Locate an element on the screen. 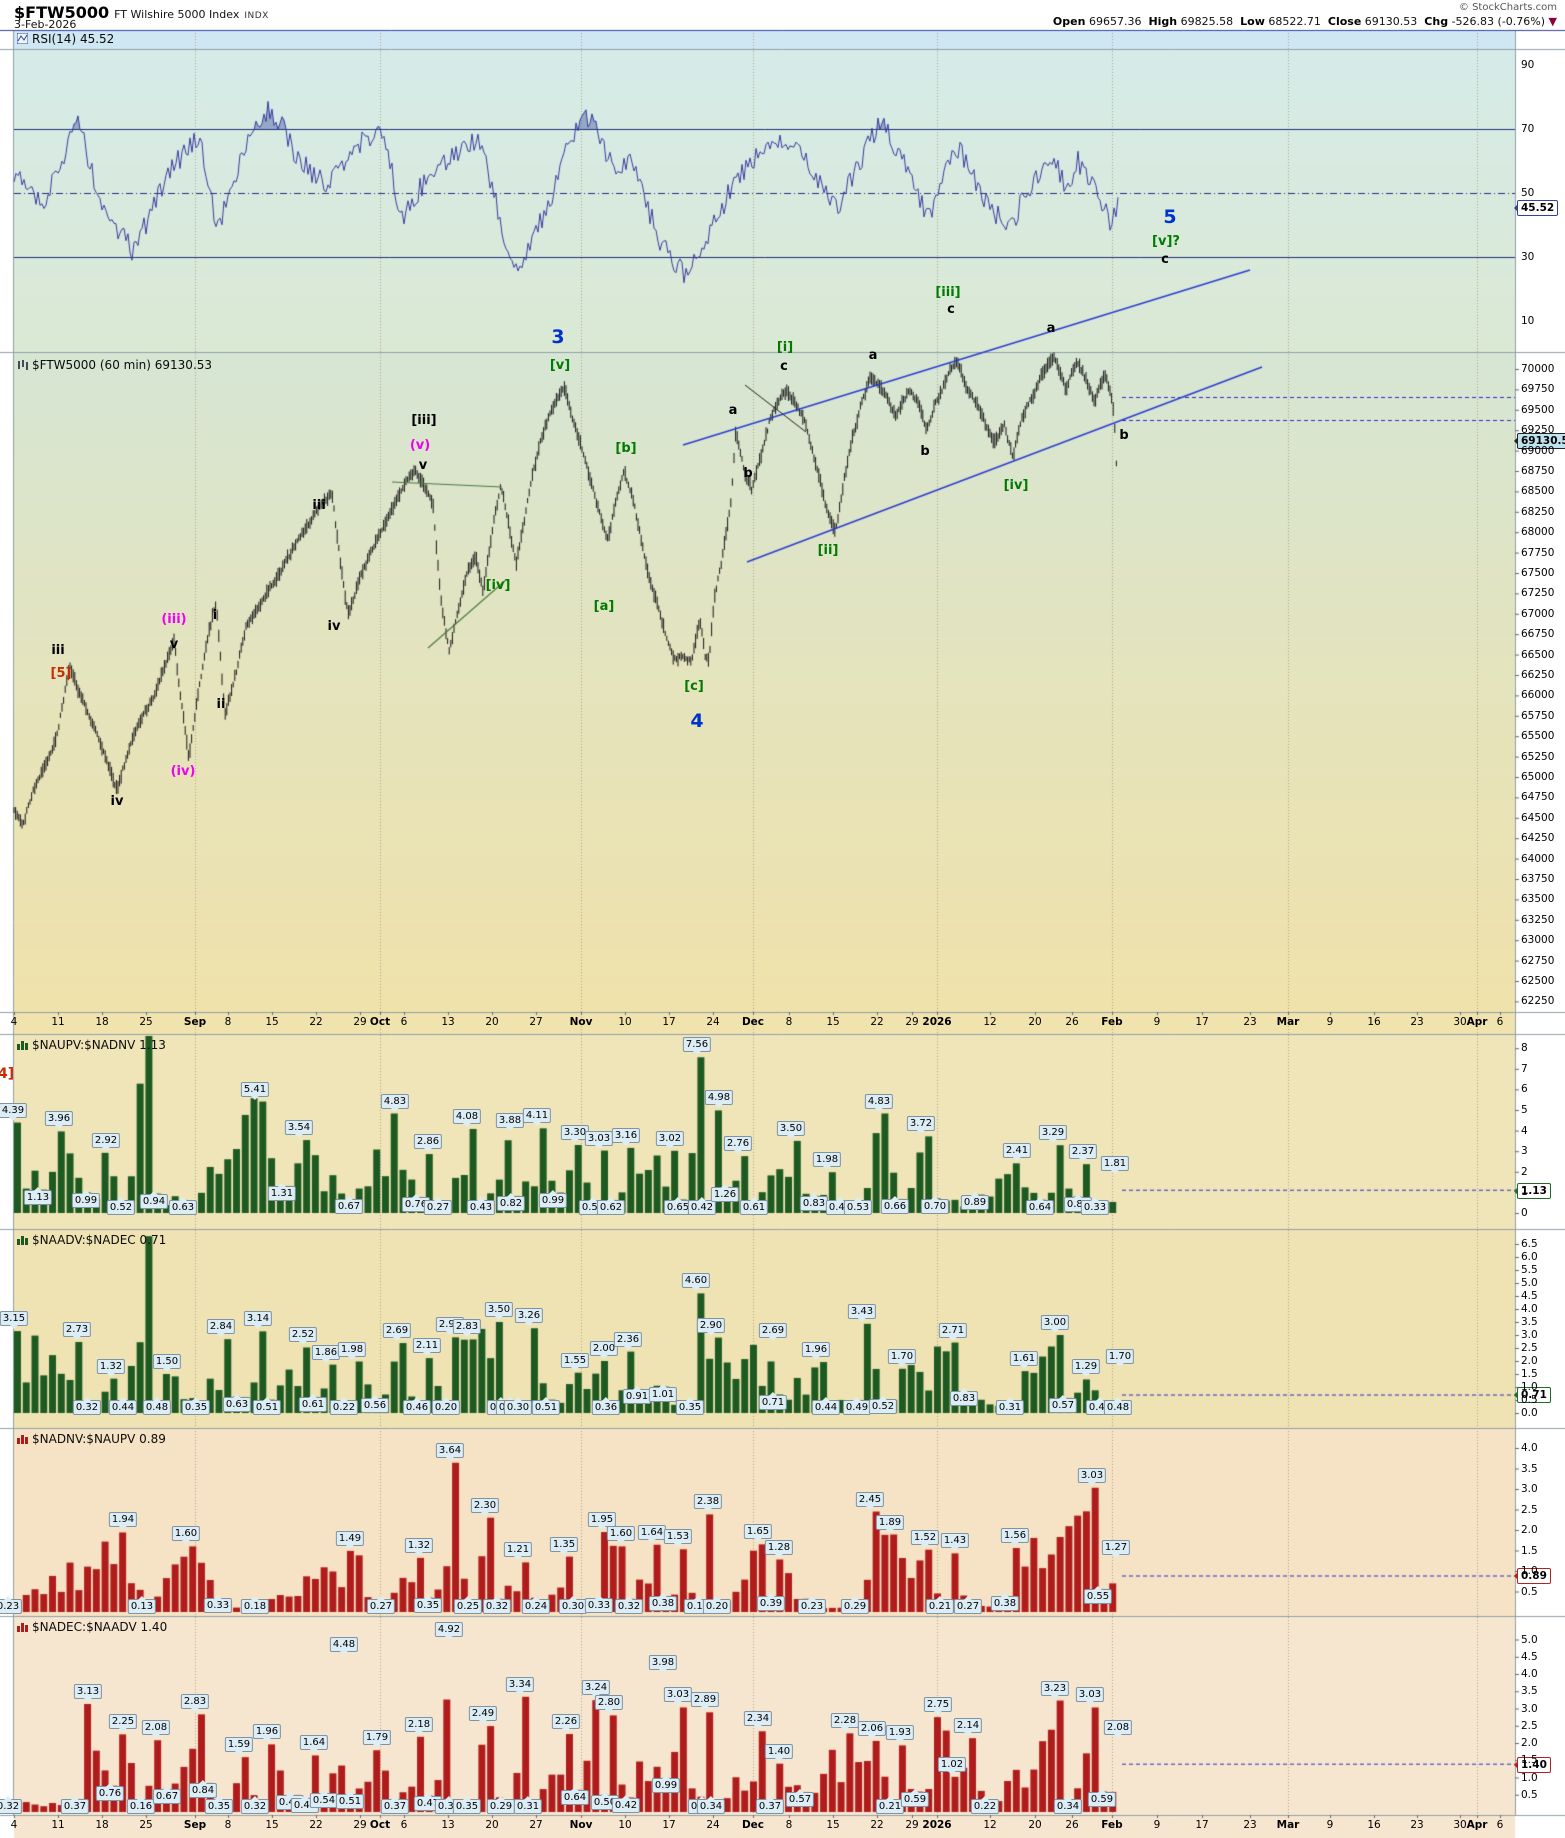  chg-value: -526.83 (-0.76%) is located at coordinates (1498, 21).